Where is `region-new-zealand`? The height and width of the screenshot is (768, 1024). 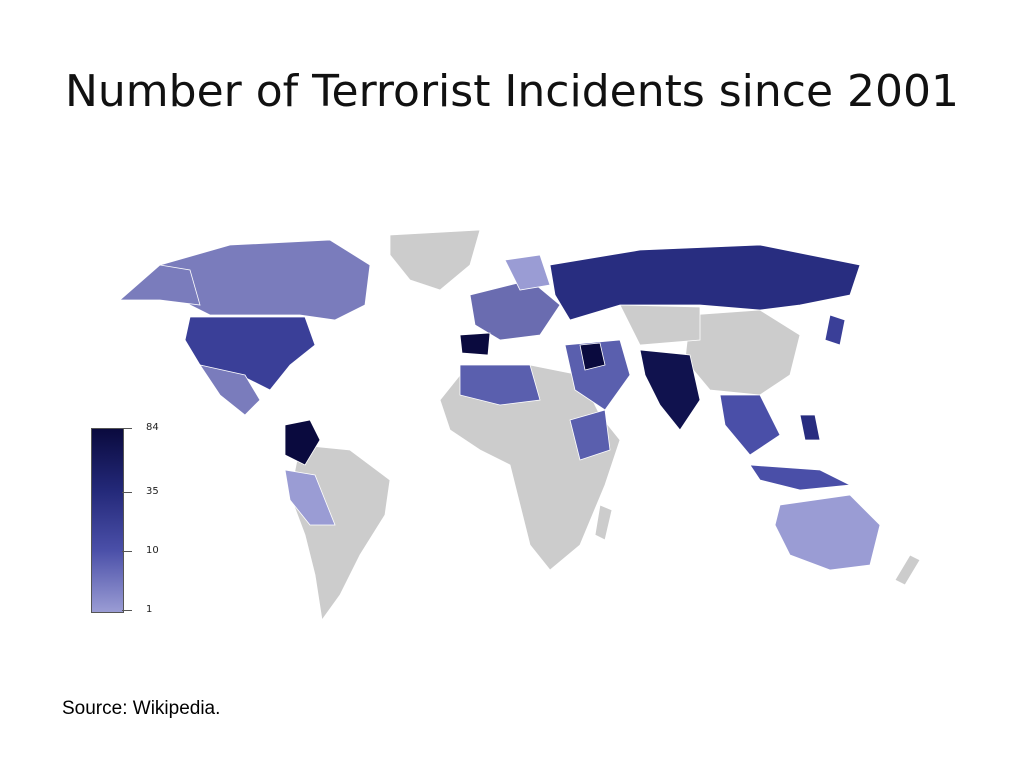
region-new-zealand is located at coordinates (907, 570).